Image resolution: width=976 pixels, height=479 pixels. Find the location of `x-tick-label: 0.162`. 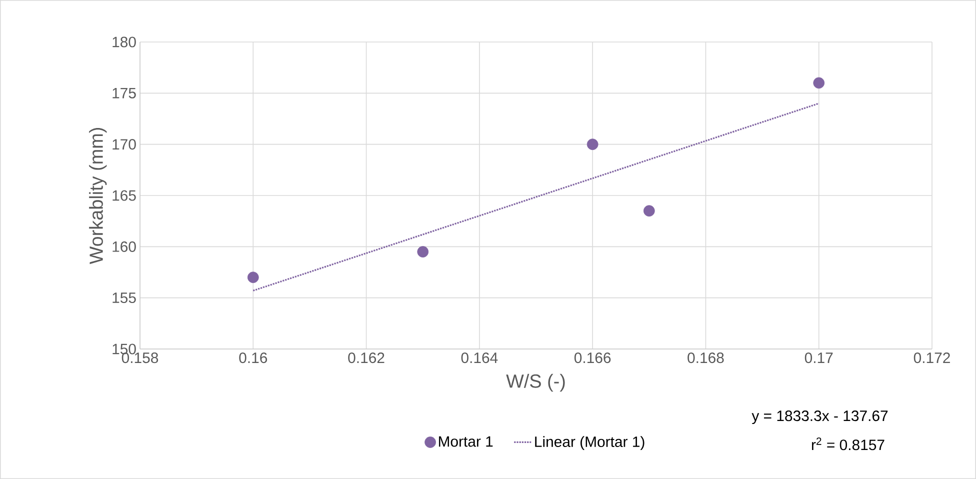

x-tick-label: 0.162 is located at coordinates (366, 358).